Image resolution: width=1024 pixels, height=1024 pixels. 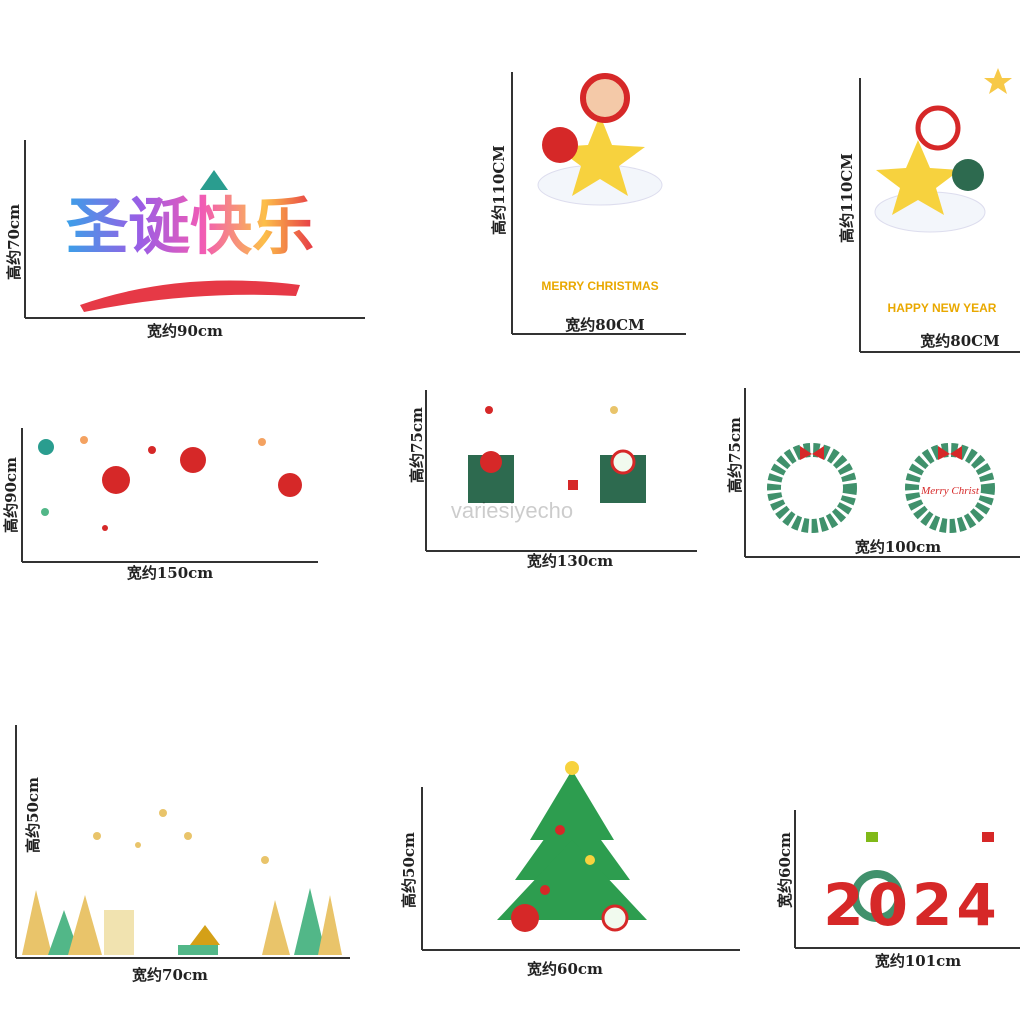 What do you see at coordinates (169, 975) in the screenshot?
I see `width-label: 宽约70cm` at bounding box center [169, 975].